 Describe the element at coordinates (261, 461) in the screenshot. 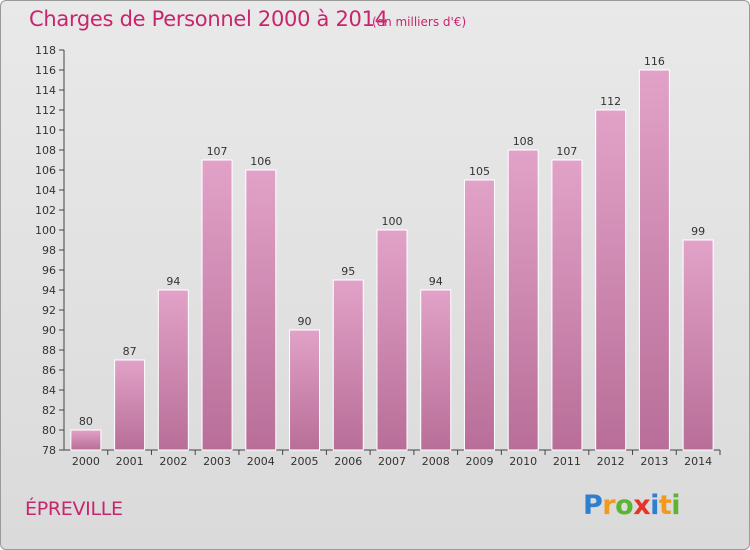

I see `x-tick-label: 2004` at that location.